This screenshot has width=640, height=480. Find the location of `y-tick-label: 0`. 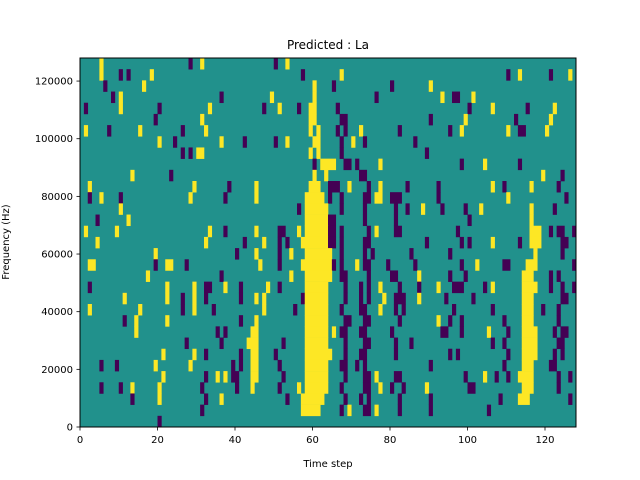

y-tick-label: 0 is located at coordinates (70, 428).